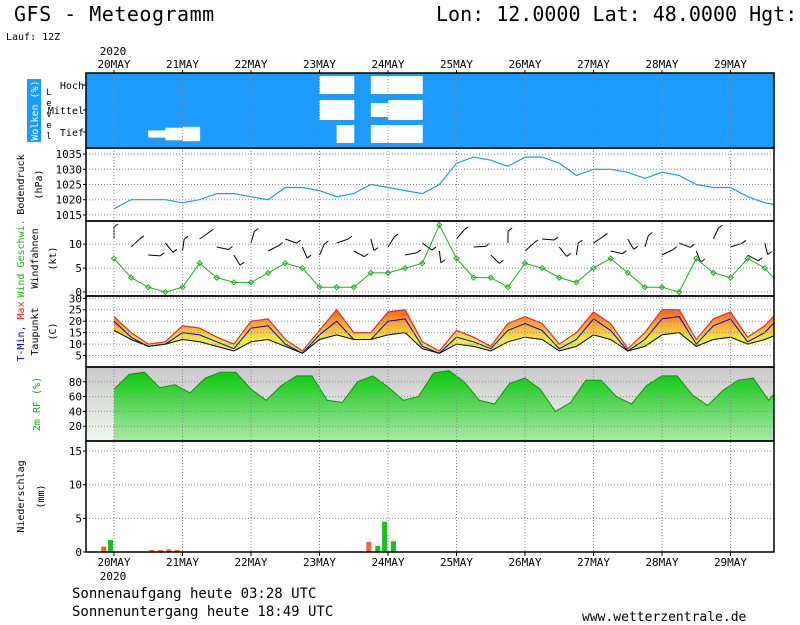 The height and width of the screenshot is (625, 800). Describe the element at coordinates (250, 64) in the screenshot. I see `date-label-top: 22MAY` at that location.